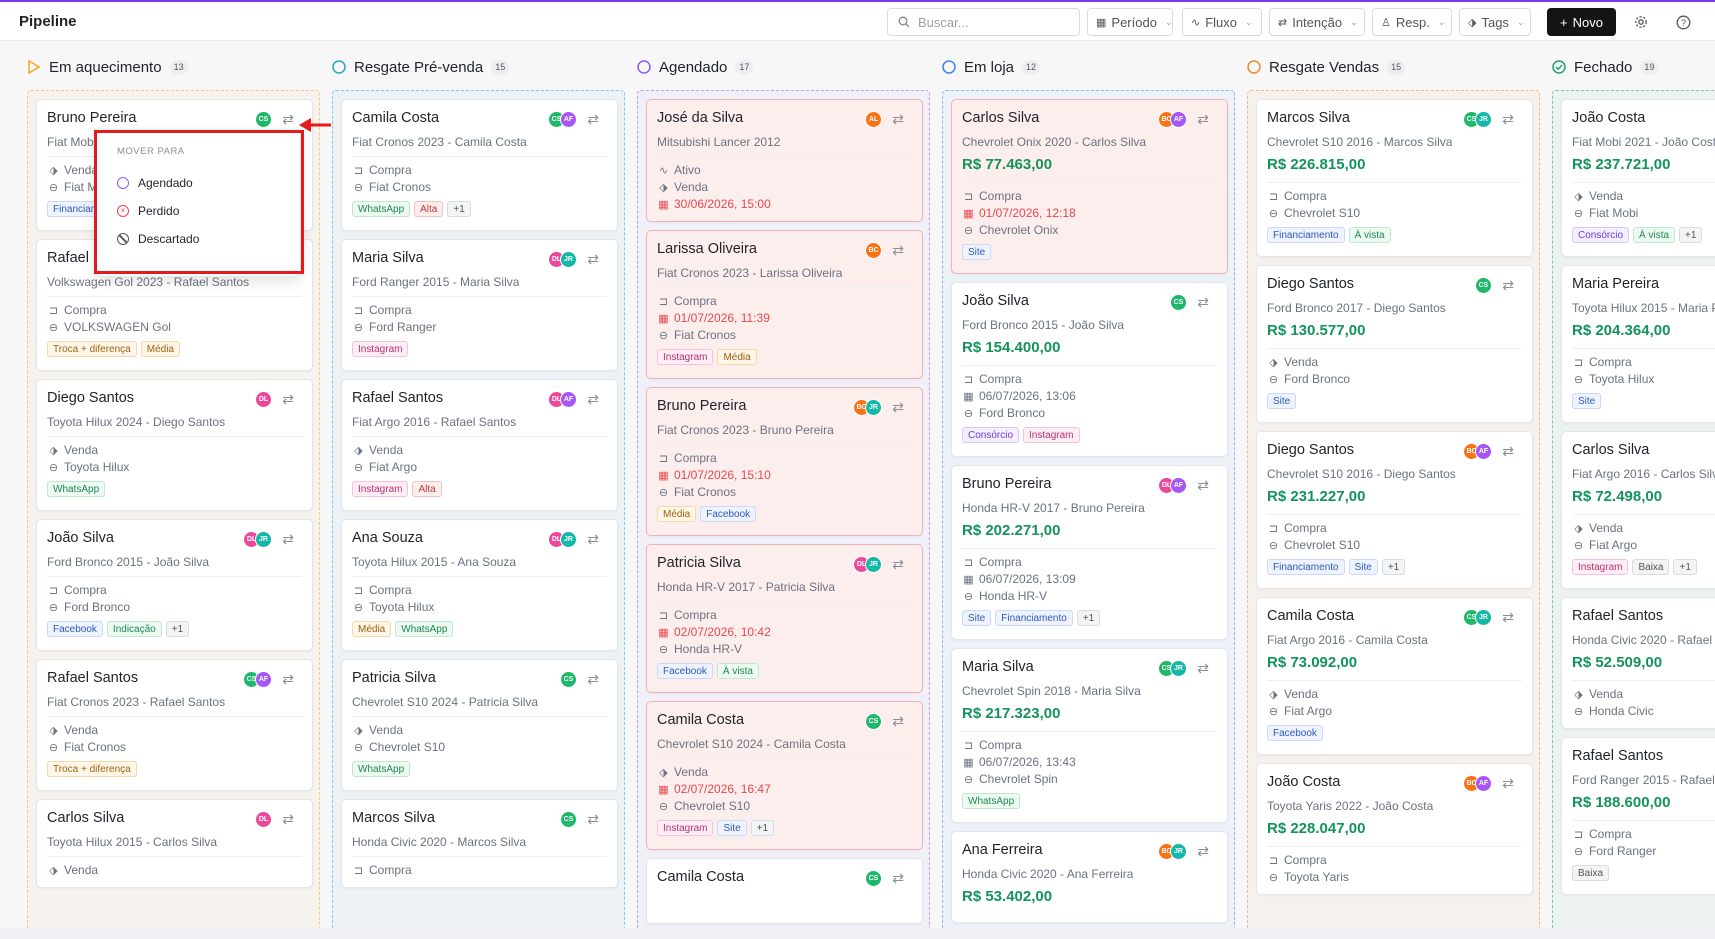 Image resolution: width=1715 pixels, height=939 pixels. I want to click on move-to-agendado: Agendado, so click(198, 183).